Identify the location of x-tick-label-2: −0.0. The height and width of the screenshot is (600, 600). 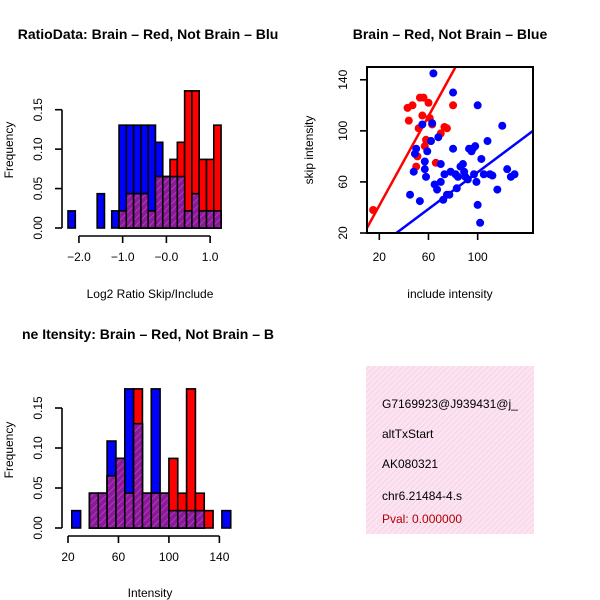
(167, 257).